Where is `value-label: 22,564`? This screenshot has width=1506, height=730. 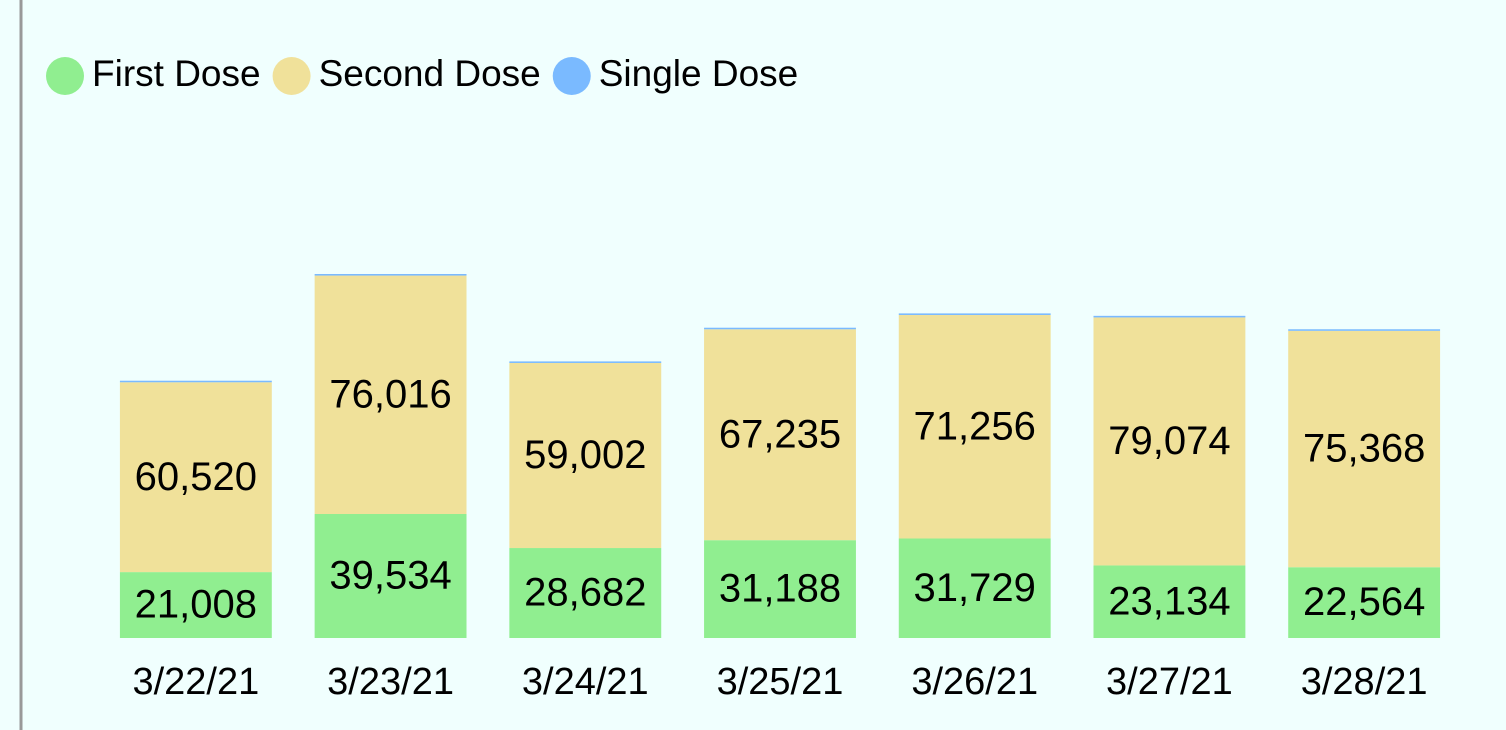 value-label: 22,564 is located at coordinates (1364, 602).